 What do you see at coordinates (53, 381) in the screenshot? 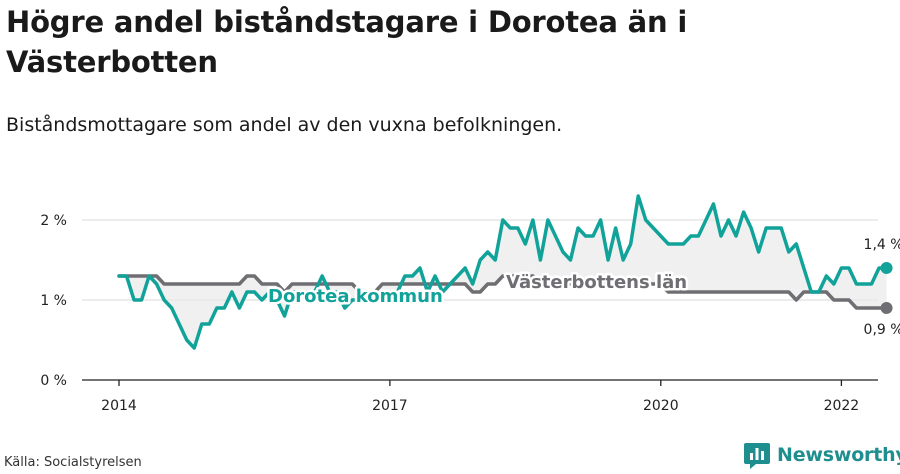
I see `y-tick-label: 0 %` at bounding box center [53, 381].